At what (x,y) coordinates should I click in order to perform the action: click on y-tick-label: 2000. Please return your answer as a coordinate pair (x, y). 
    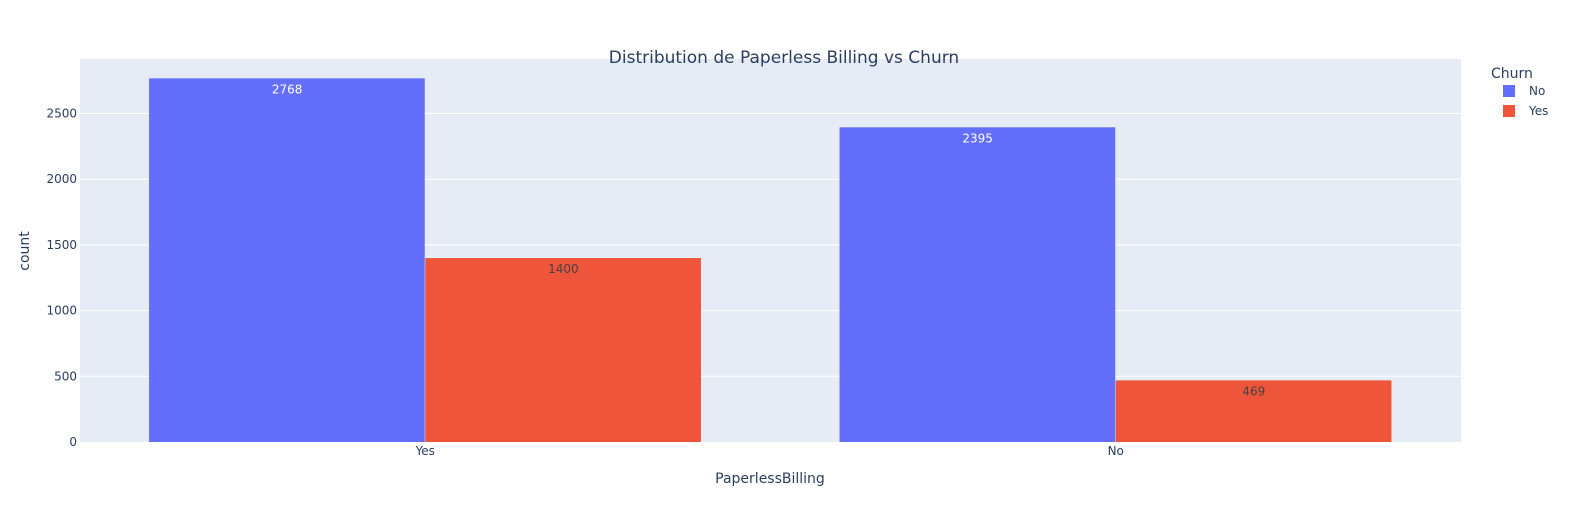
    Looking at the image, I should click on (61, 179).